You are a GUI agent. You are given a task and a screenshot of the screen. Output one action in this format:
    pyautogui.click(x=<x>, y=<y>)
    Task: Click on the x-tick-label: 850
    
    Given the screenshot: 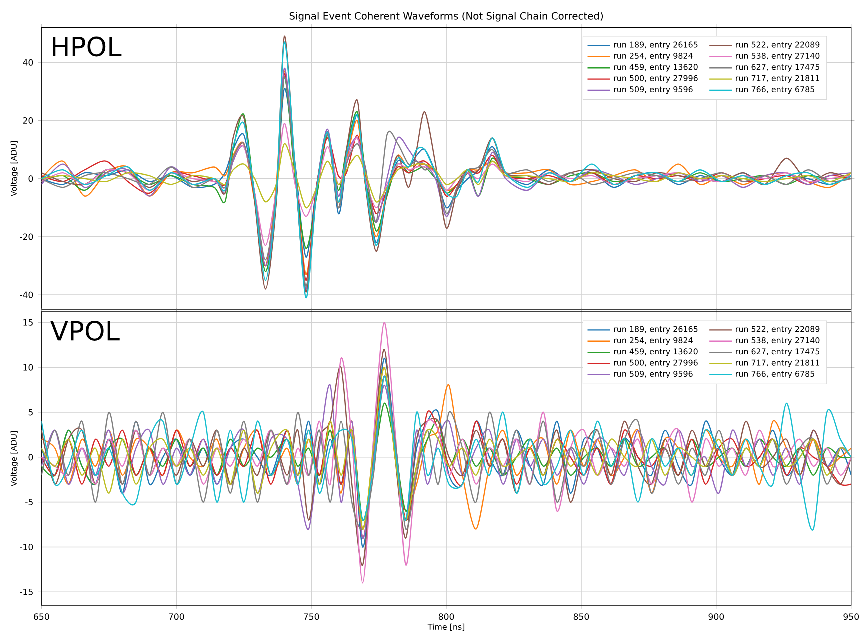 What is the action you would take?
    pyautogui.click(x=582, y=616)
    